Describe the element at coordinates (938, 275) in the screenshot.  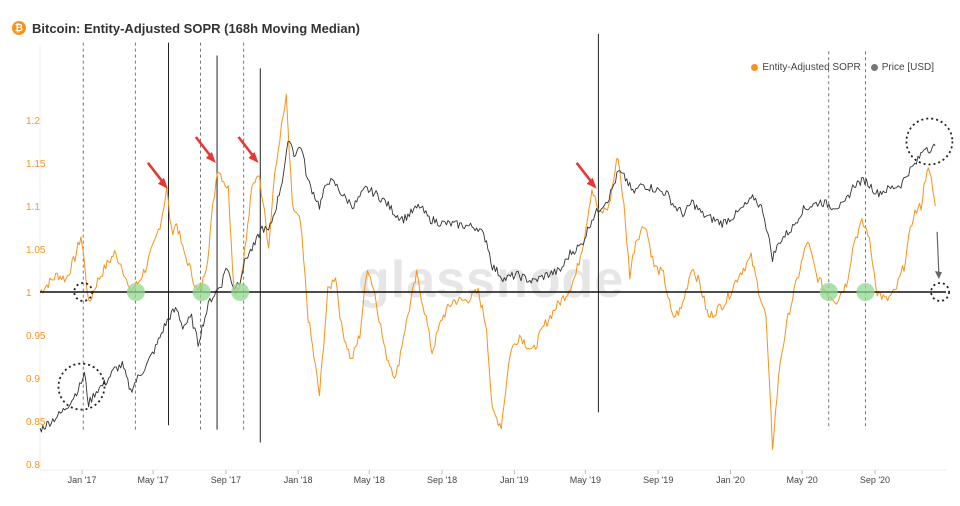
I see `gray-arrowhead` at that location.